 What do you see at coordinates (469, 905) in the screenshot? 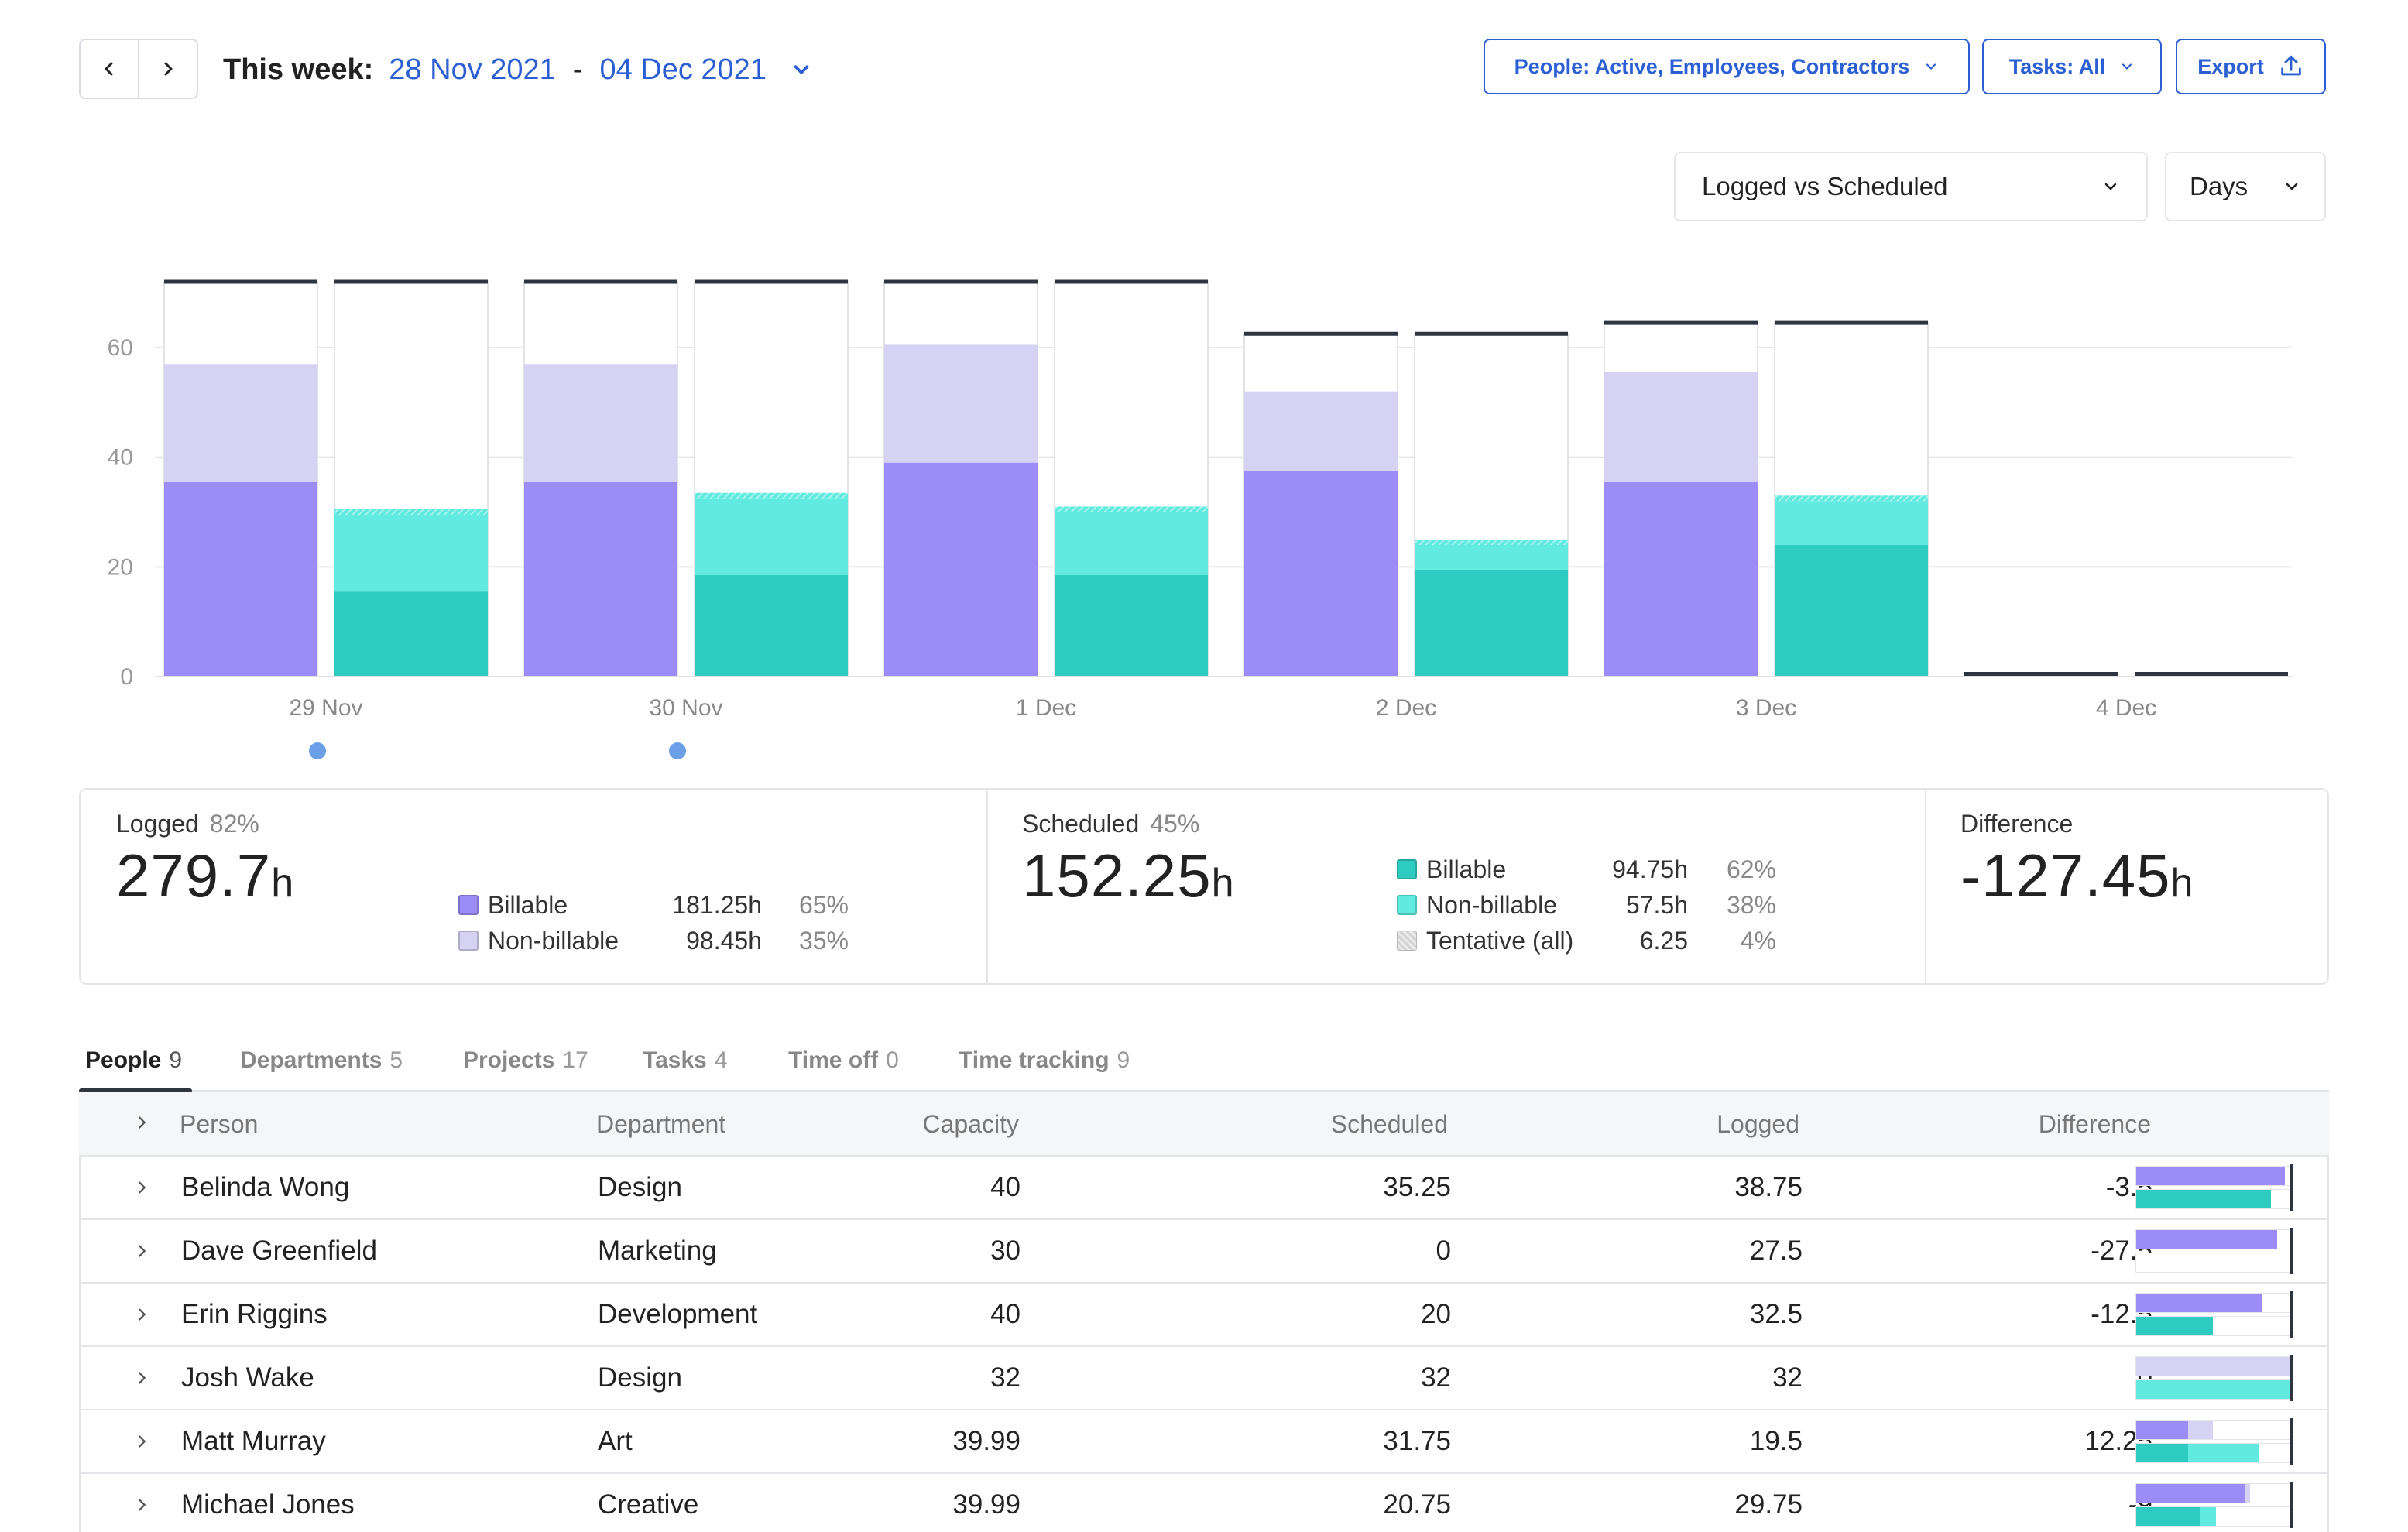
I see `legend-swatch` at bounding box center [469, 905].